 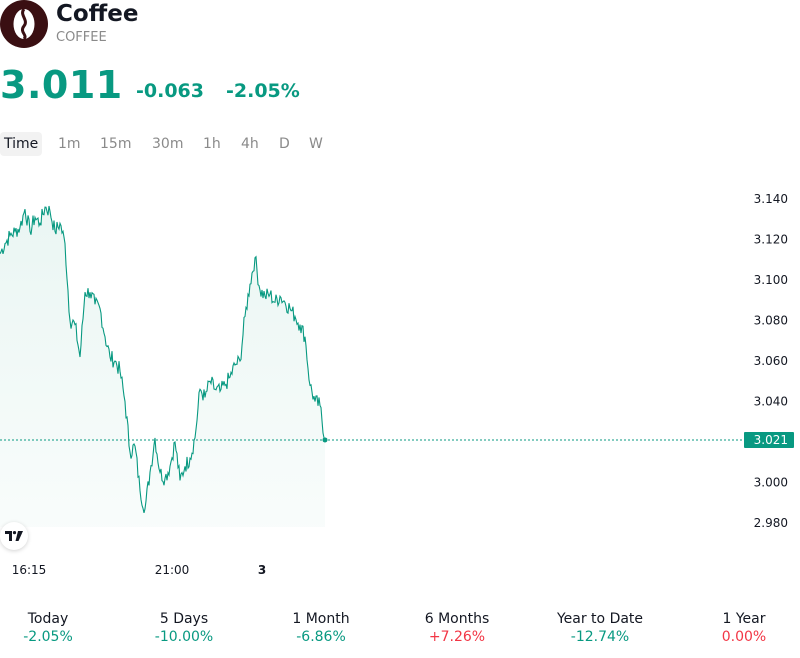 I want to click on x-tick-label: 21:00, so click(x=172, y=570).